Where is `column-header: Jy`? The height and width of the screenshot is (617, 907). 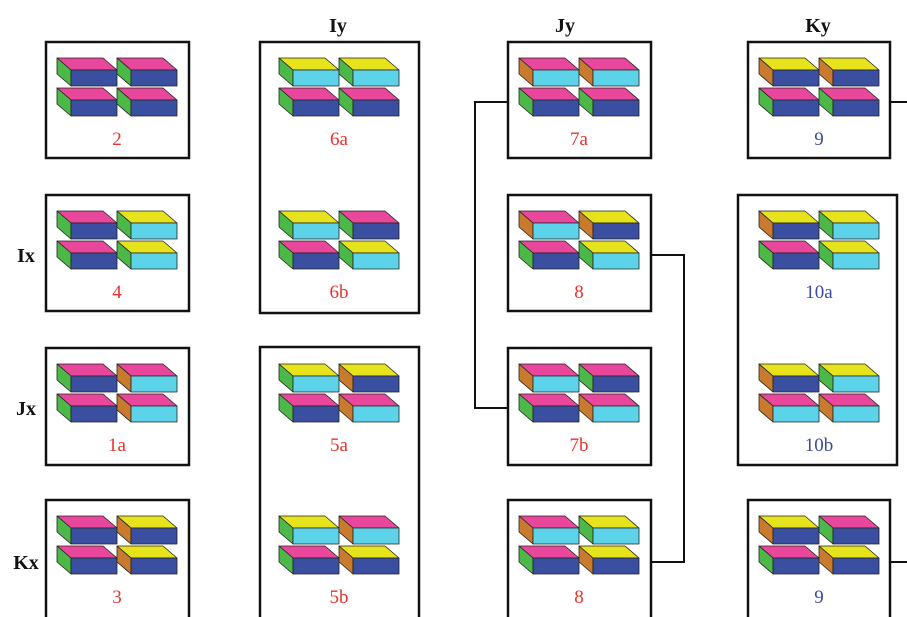 column-header: Jy is located at coordinates (565, 26).